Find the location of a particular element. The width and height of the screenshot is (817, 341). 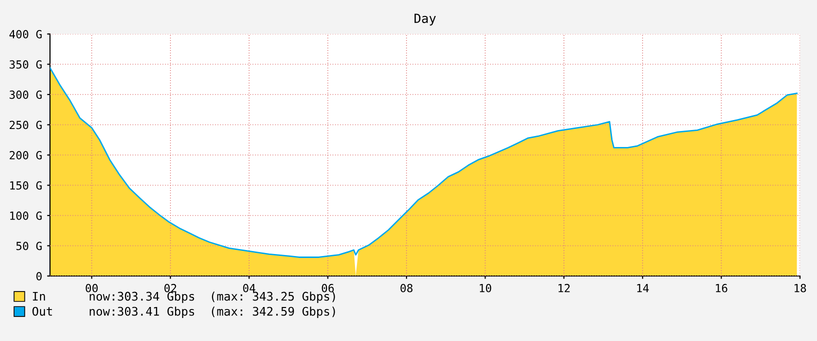

y-tick-label: 250 G is located at coordinates (26, 125).